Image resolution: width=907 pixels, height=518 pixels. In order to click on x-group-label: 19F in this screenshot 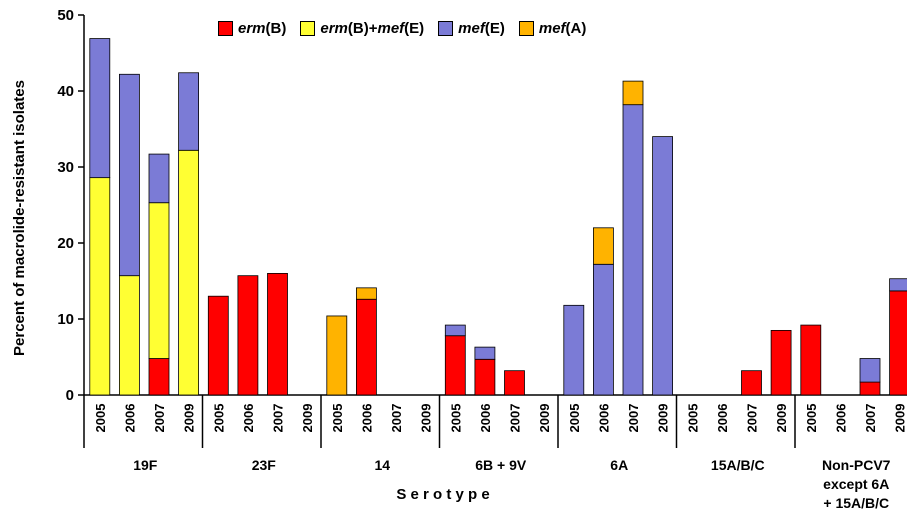, I will do `click(145, 465)`.